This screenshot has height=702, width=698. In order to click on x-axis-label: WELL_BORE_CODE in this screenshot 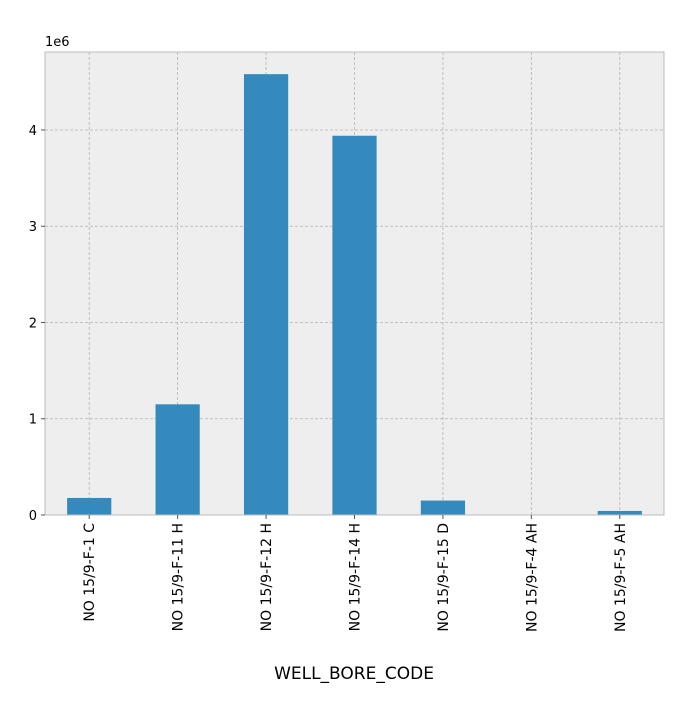, I will do `click(354, 674)`.